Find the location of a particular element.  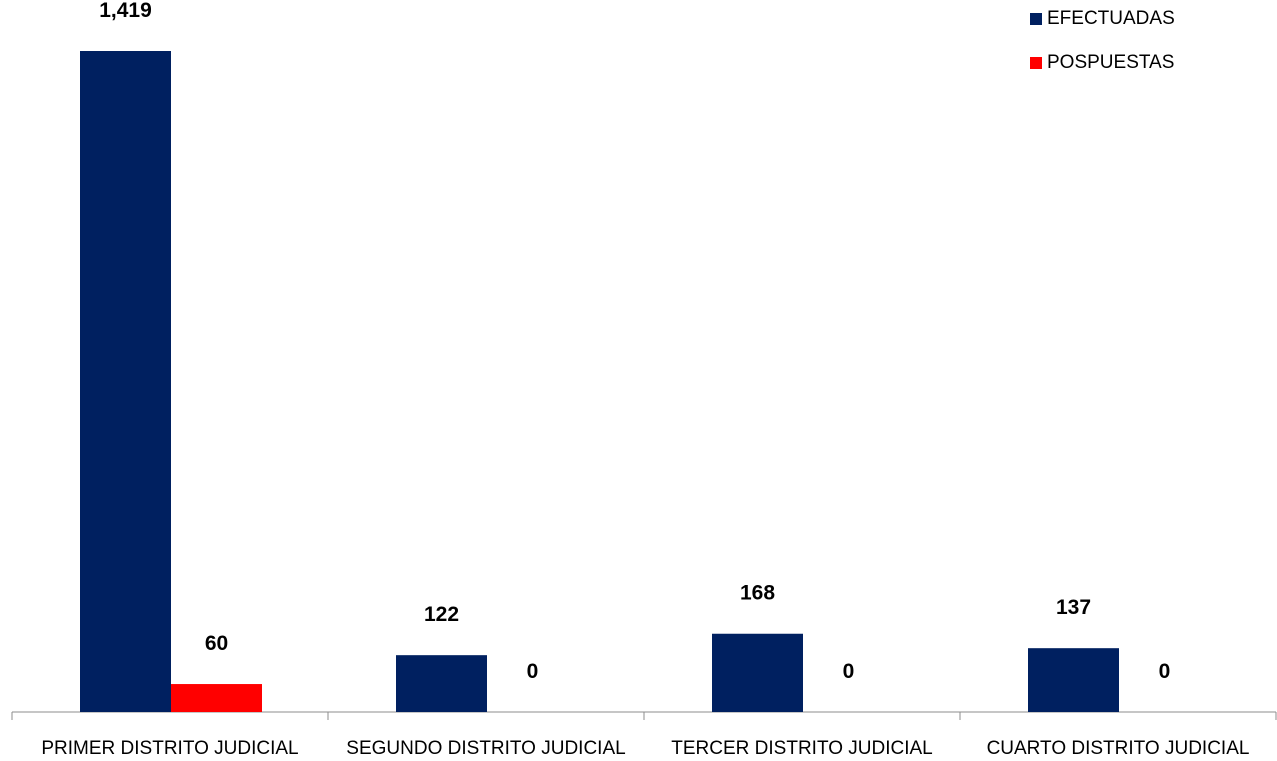

legend-item-efectuadas: EFECTUADAS is located at coordinates (1102, 19).